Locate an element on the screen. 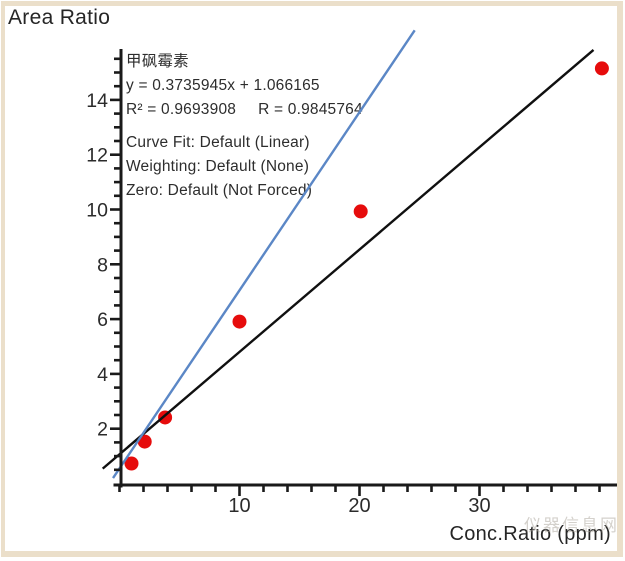 The height and width of the screenshot is (561, 625). compound-name: 甲砜霉素 is located at coordinates (157, 61).